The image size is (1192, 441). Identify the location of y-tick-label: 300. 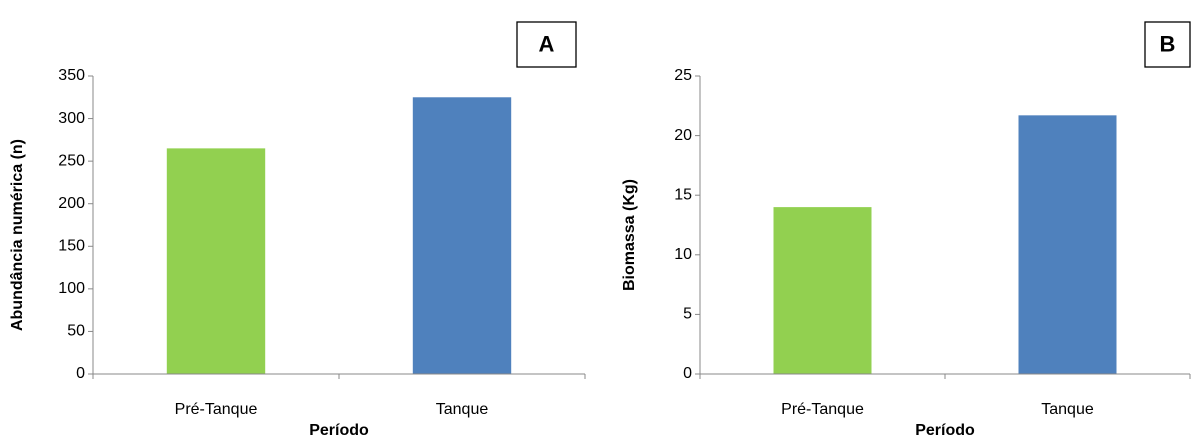
(71, 118).